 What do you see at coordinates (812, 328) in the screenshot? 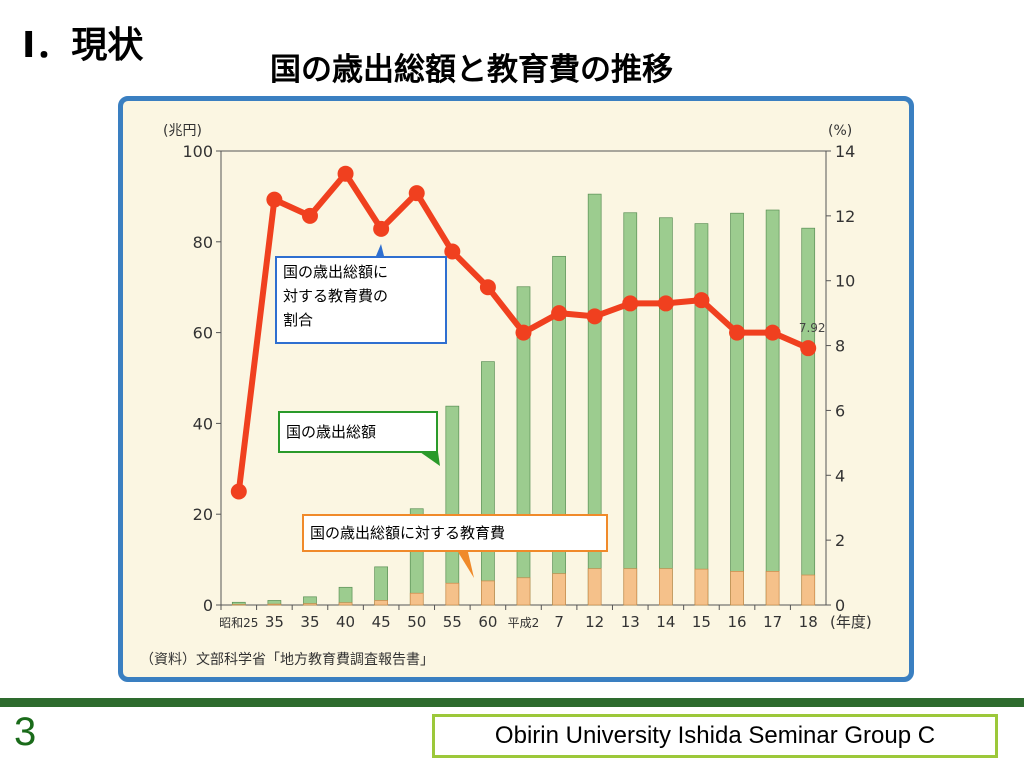
I see `ratio-last-value-label: 7.92` at bounding box center [812, 328].